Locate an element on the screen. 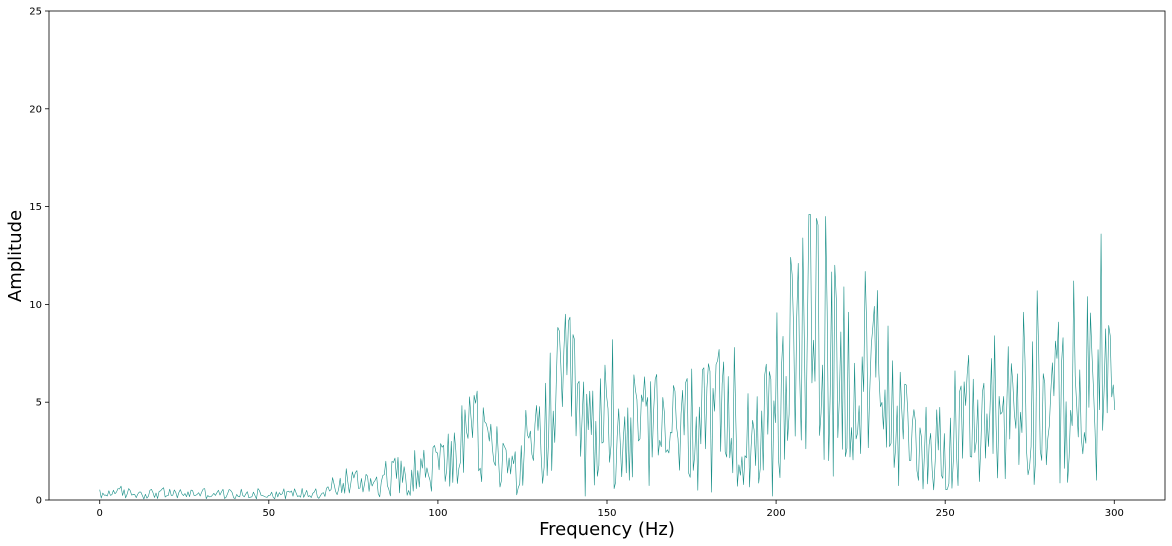 The width and height of the screenshot is (1172, 546). y-tick-label: 25 is located at coordinates (35, 12).